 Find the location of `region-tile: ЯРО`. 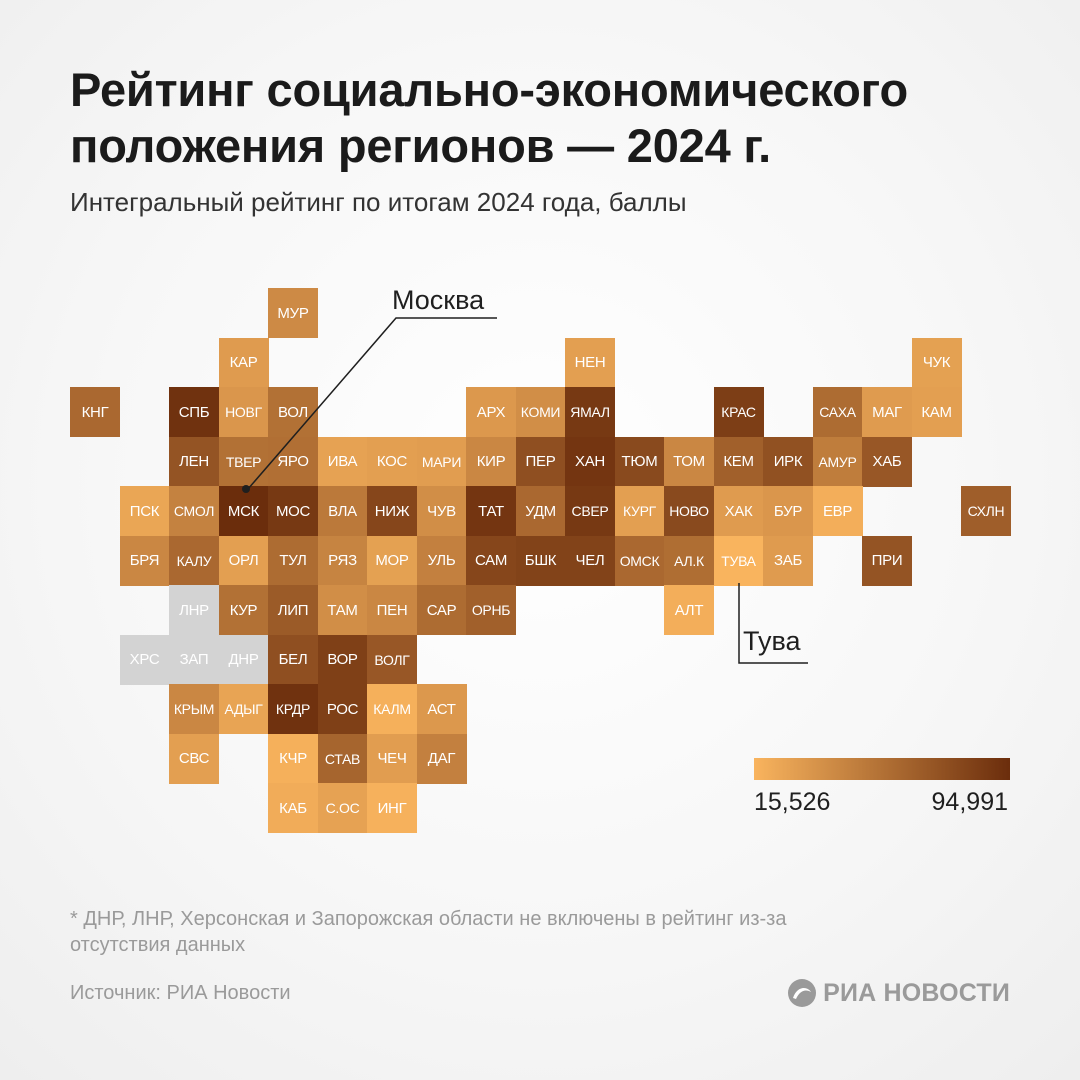

region-tile: ЯРО is located at coordinates (293, 461).